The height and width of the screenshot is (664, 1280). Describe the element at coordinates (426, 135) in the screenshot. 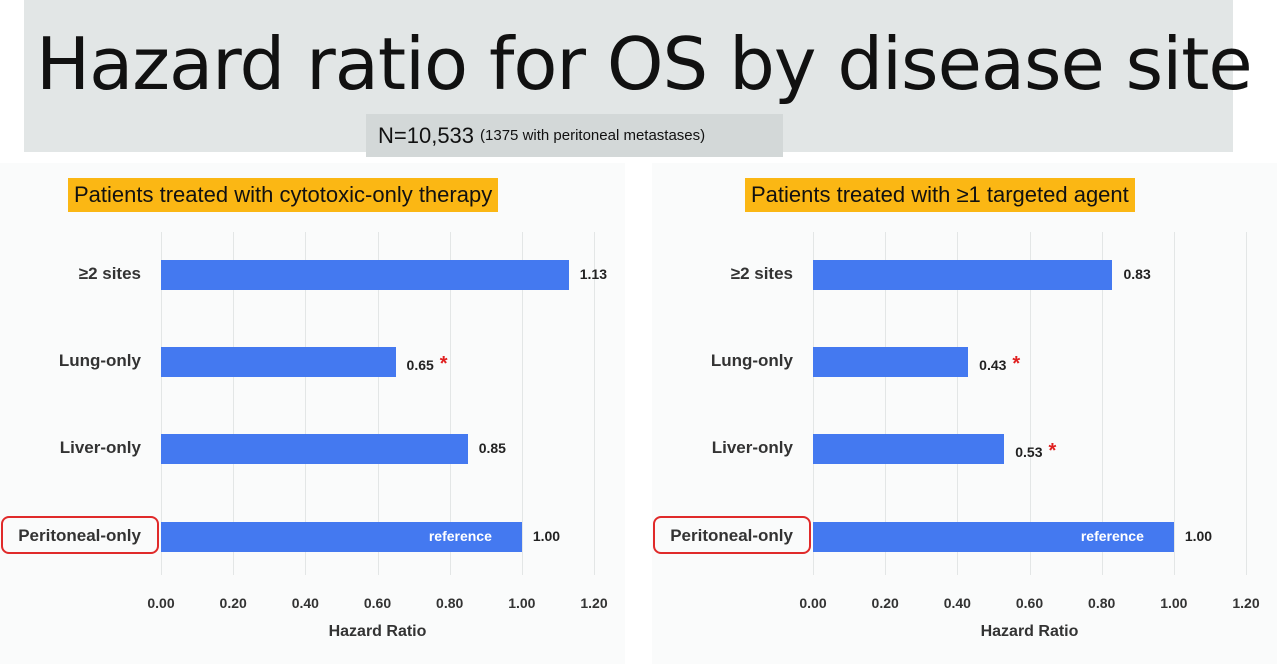

I see `sample-size: N=10,533` at that location.